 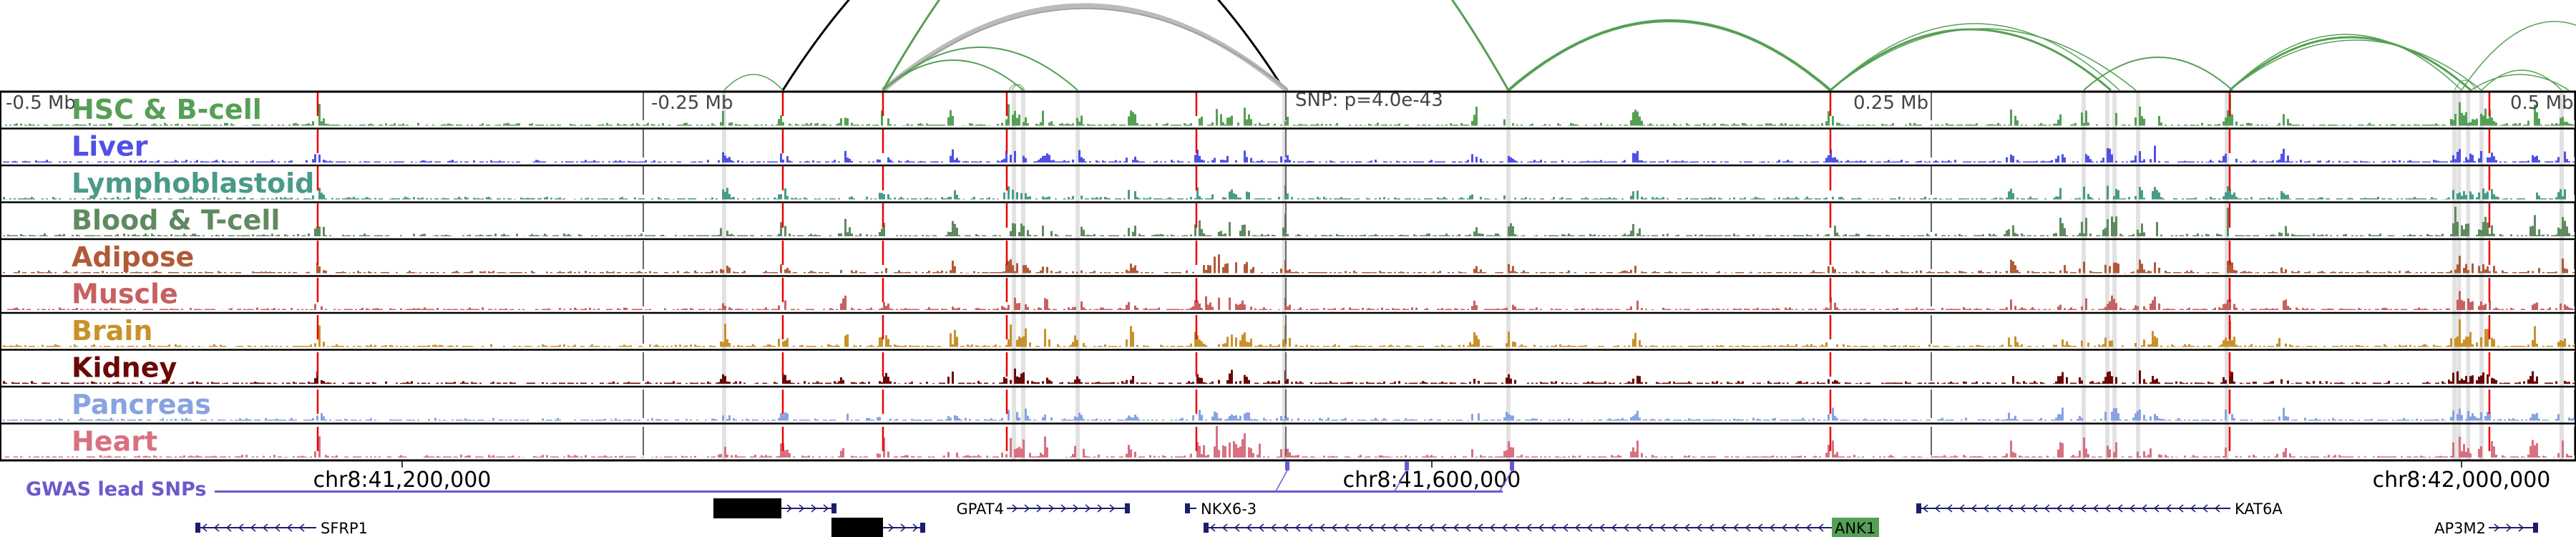 What do you see at coordinates (2099, 509) in the screenshot?
I see `gene-kat6a: KAT6A` at bounding box center [2099, 509].